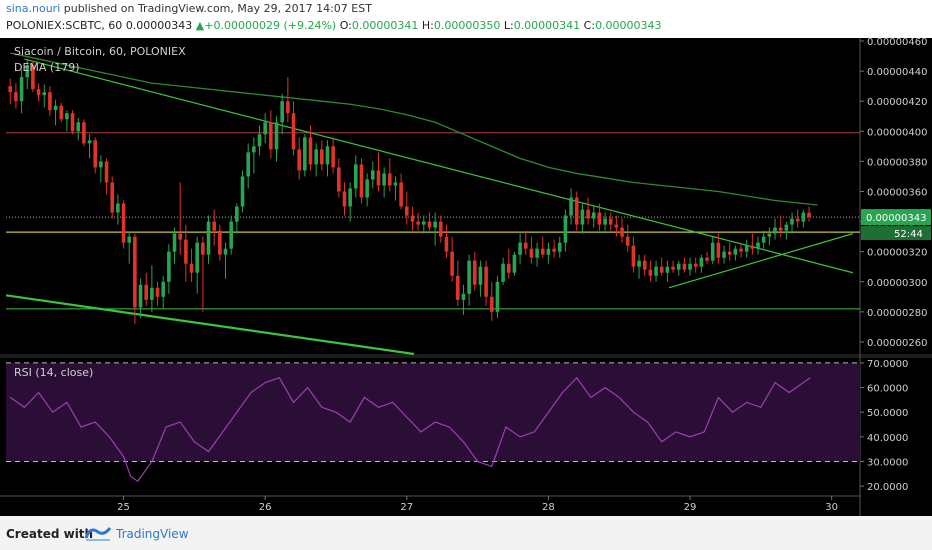 The image size is (932, 550). Describe the element at coordinates (50, 534) in the screenshot. I see `created-with-label: Created with` at that location.